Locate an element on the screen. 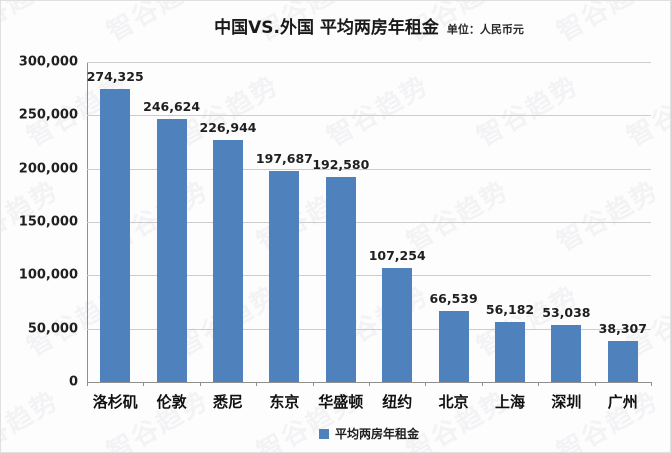 Image resolution: width=671 pixels, height=453 pixels. y-tick-label: 250,000 is located at coordinates (48, 115).